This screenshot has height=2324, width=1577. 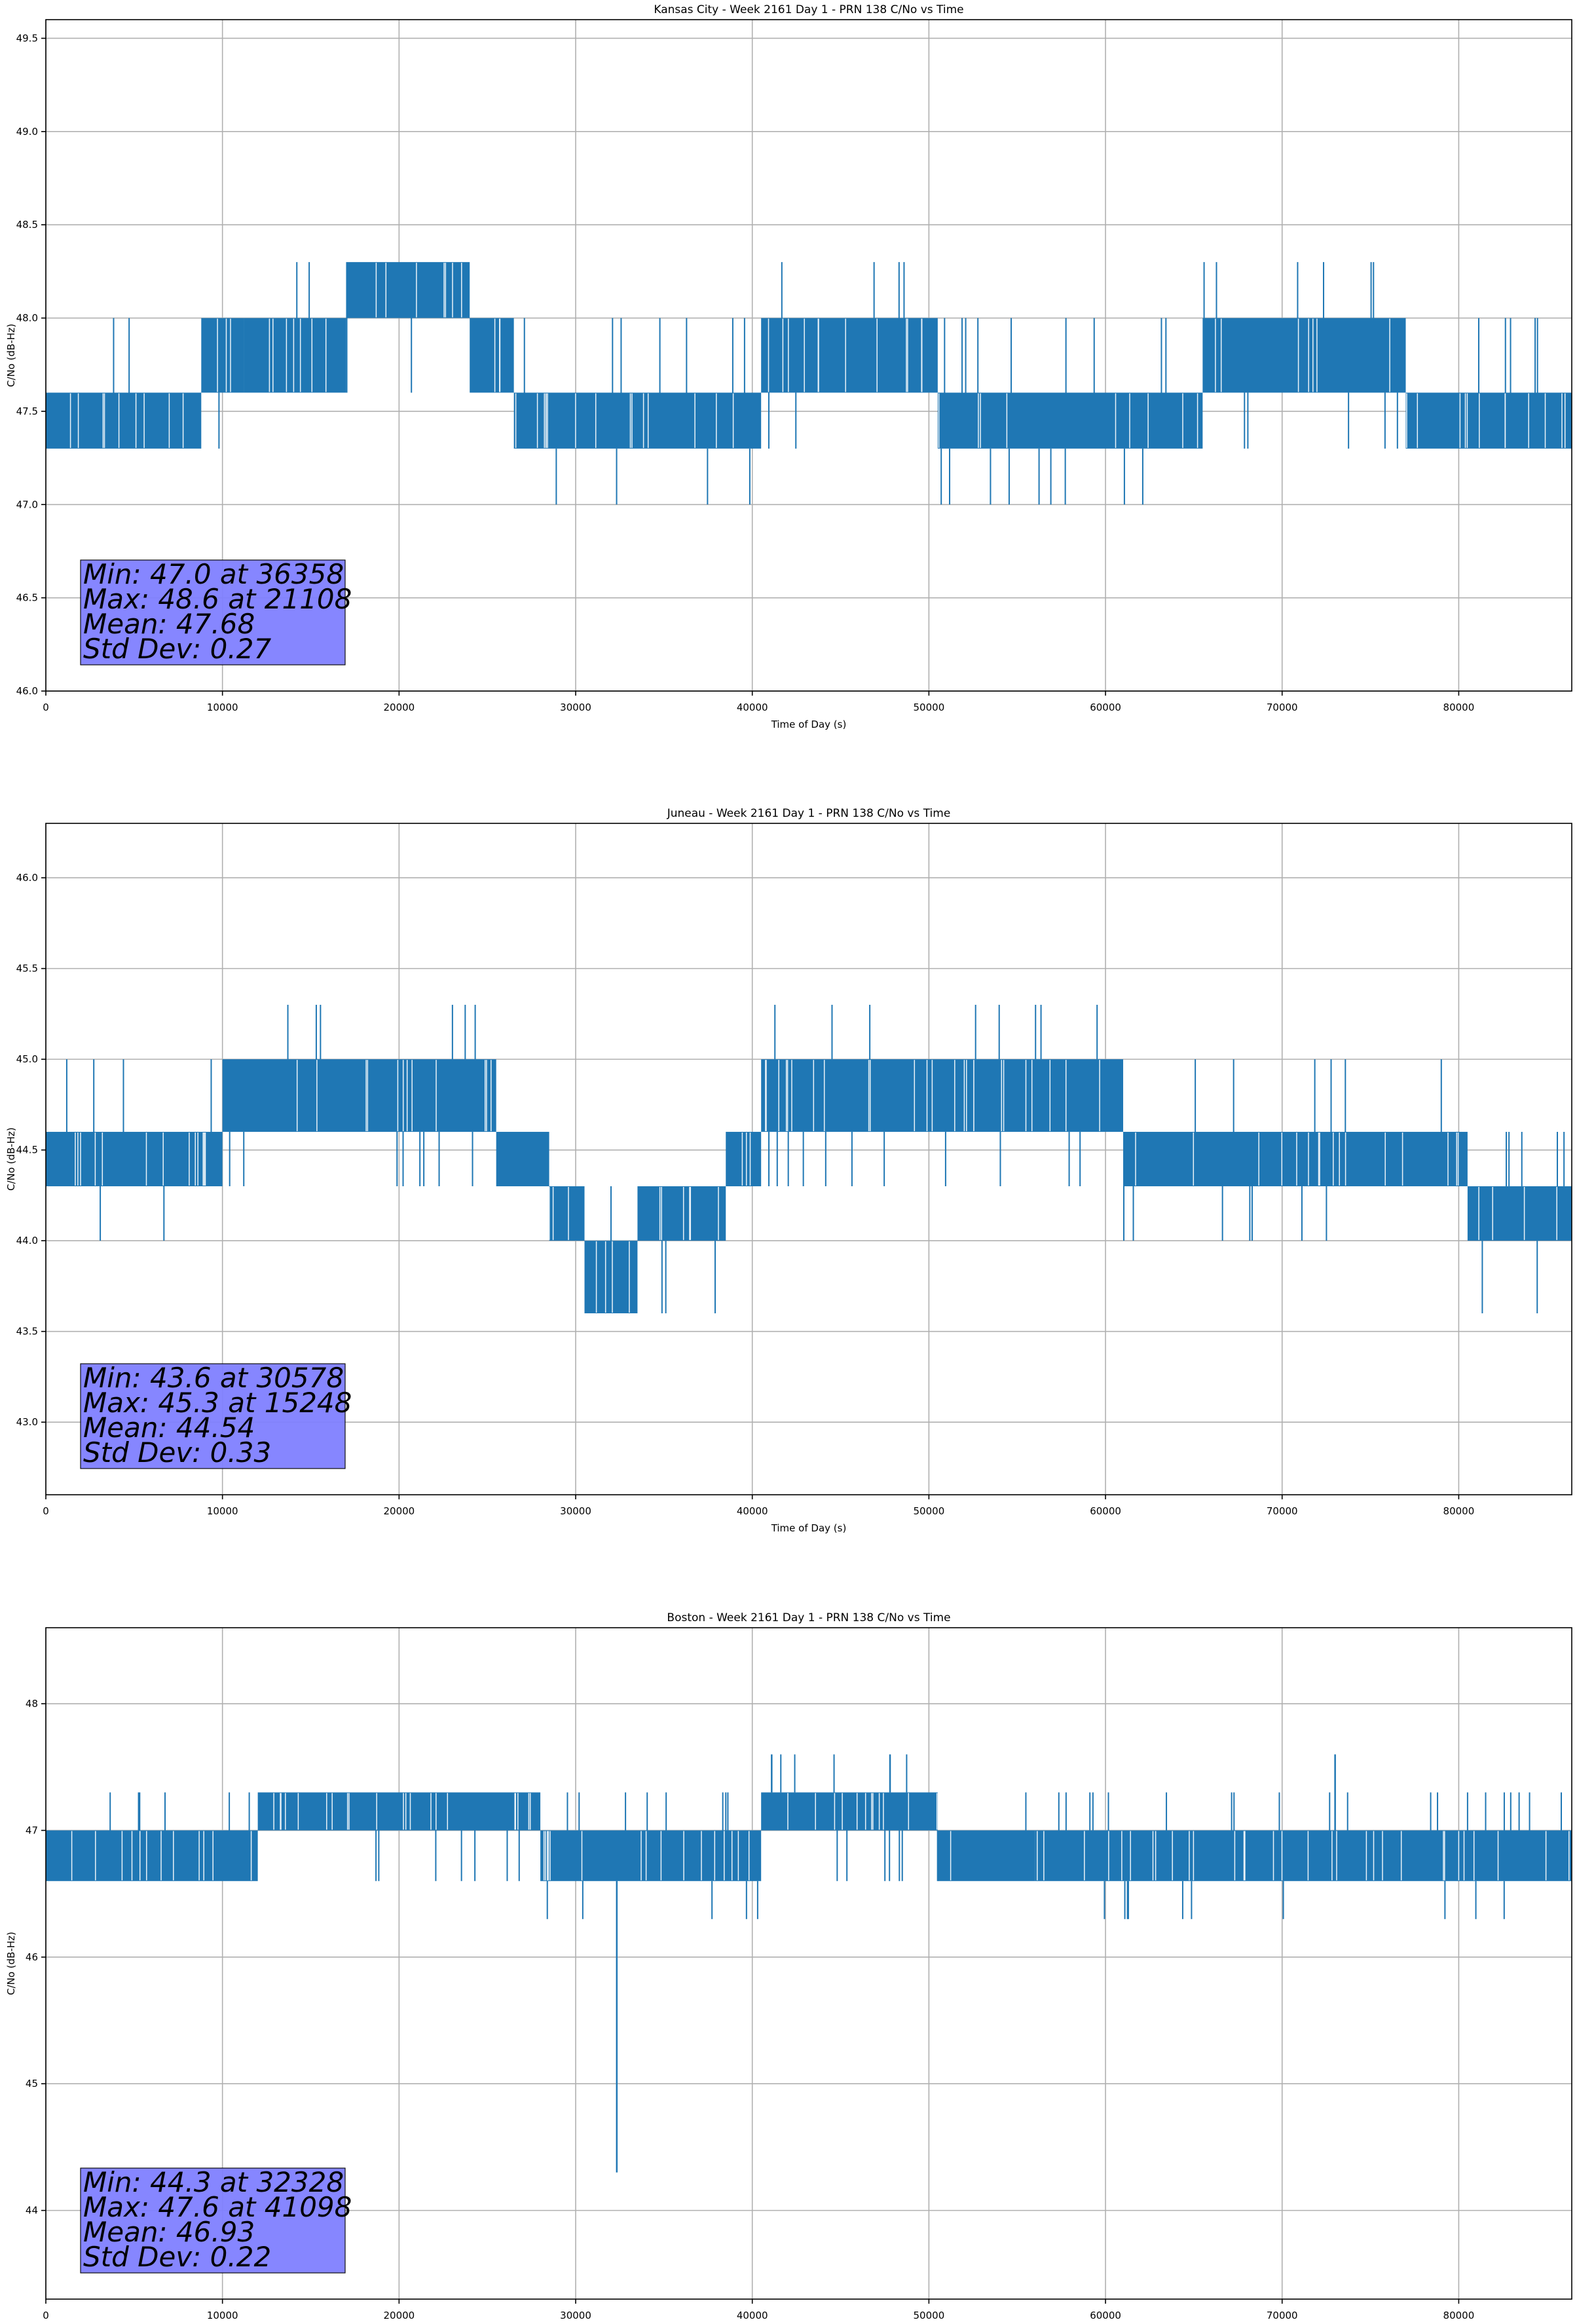 What do you see at coordinates (27, 132) in the screenshot?
I see `y-tick-label: 49.0` at bounding box center [27, 132].